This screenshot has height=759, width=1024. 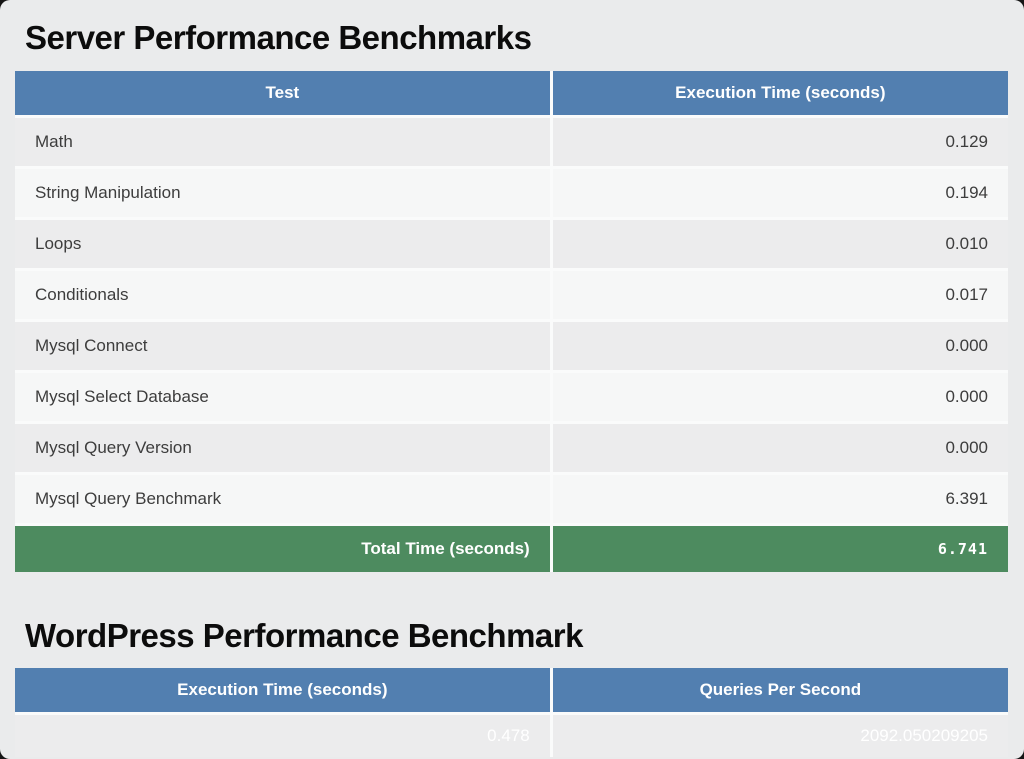 What do you see at coordinates (283, 294) in the screenshot?
I see `test-name-cell: Conditionals` at bounding box center [283, 294].